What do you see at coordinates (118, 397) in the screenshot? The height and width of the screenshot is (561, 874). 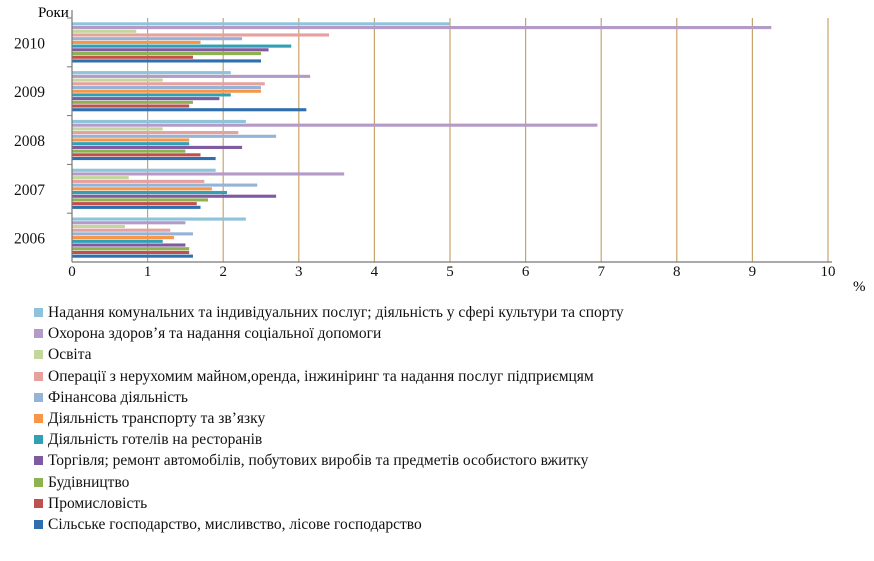 I see `legend-label: Фінансова діяльність` at bounding box center [118, 397].